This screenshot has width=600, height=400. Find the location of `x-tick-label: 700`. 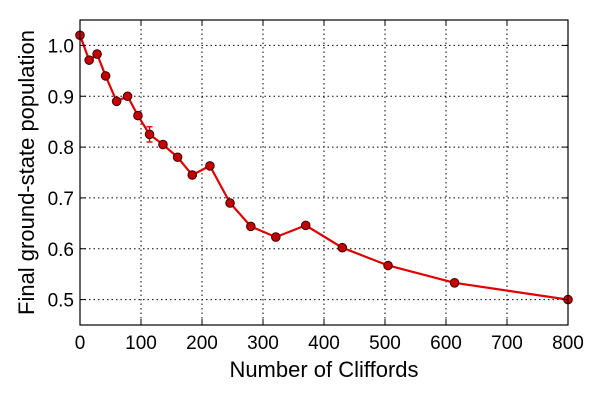

x-tick-label: 700 is located at coordinates (507, 343).